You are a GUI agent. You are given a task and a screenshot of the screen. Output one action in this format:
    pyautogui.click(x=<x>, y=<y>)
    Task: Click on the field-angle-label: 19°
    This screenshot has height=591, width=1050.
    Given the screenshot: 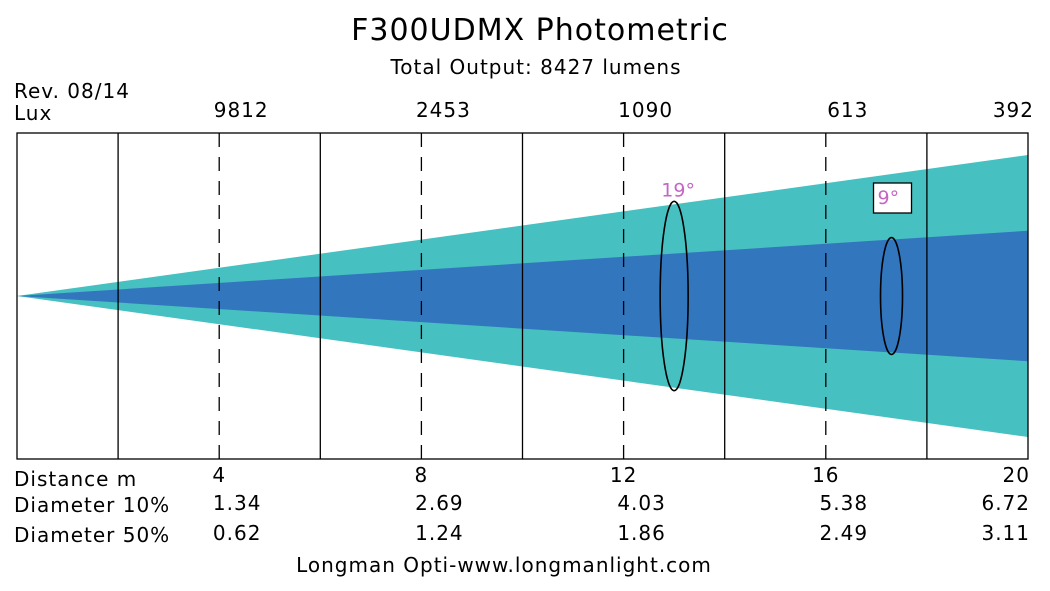 What is the action you would take?
    pyautogui.click(x=678, y=190)
    